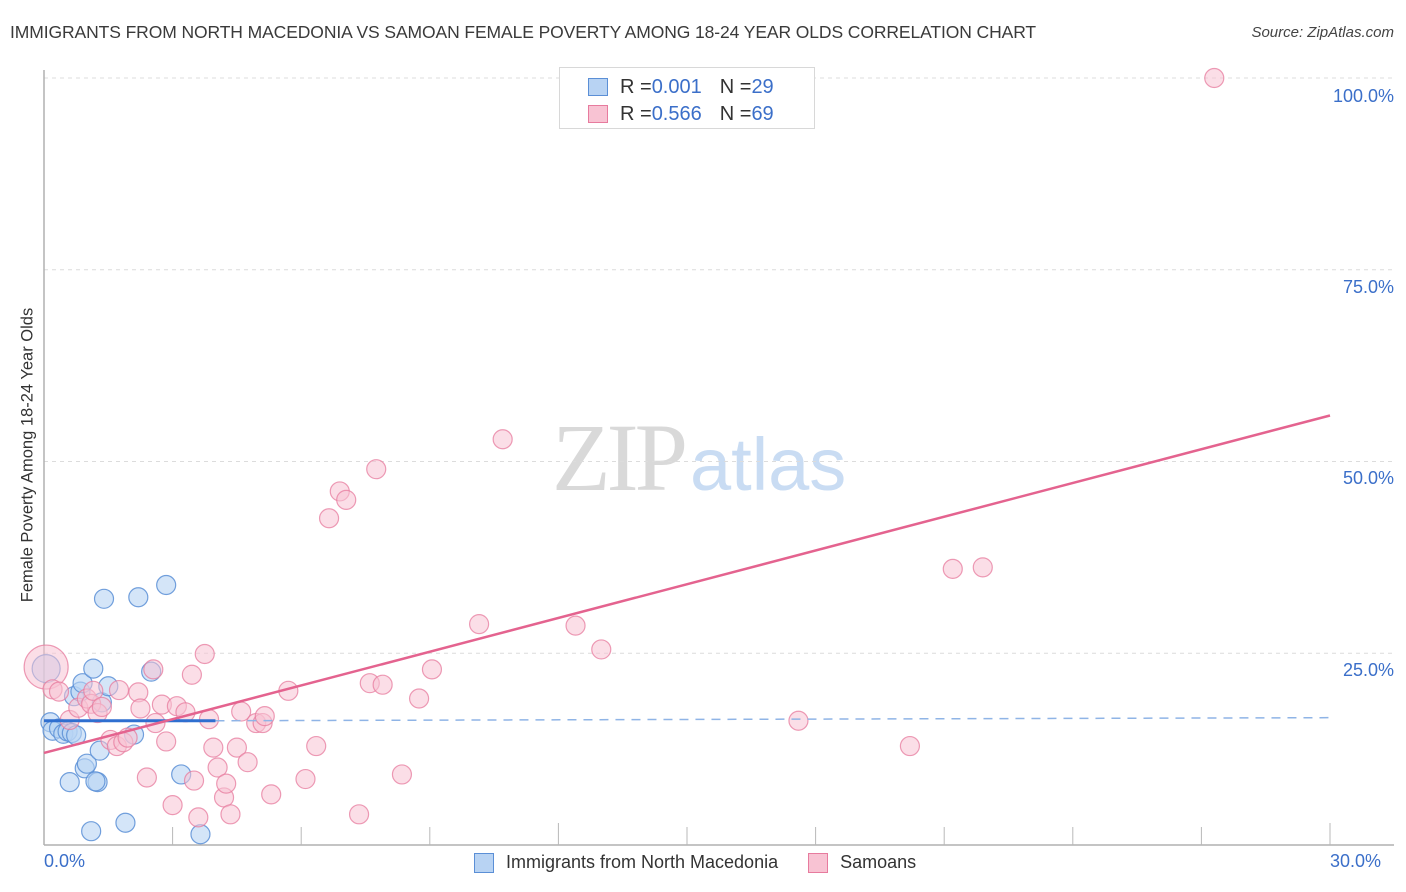  I want to click on legend-r-value: 0.566, so click(676, 113).